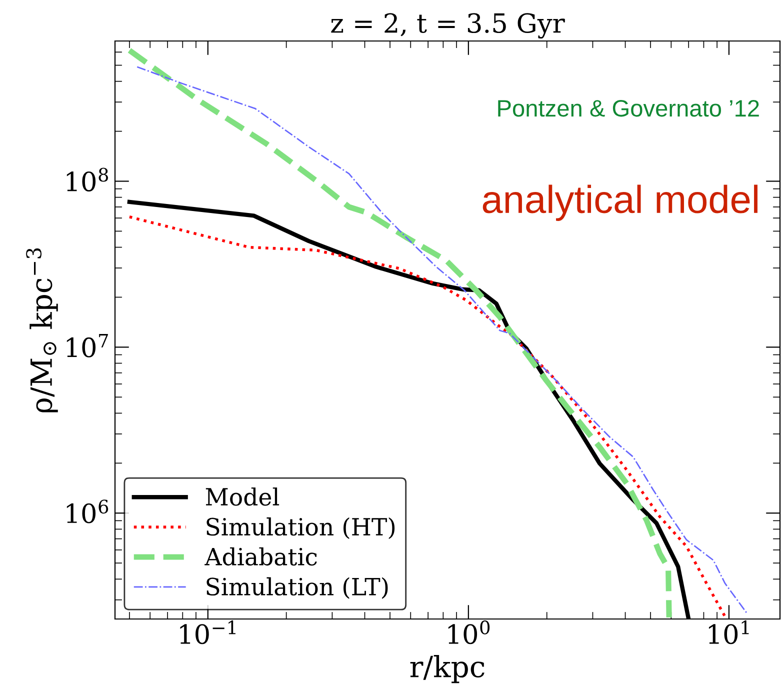 The height and width of the screenshot is (695, 783). I want to click on x-tick-label: 10$^{1}$, so click(728, 632).